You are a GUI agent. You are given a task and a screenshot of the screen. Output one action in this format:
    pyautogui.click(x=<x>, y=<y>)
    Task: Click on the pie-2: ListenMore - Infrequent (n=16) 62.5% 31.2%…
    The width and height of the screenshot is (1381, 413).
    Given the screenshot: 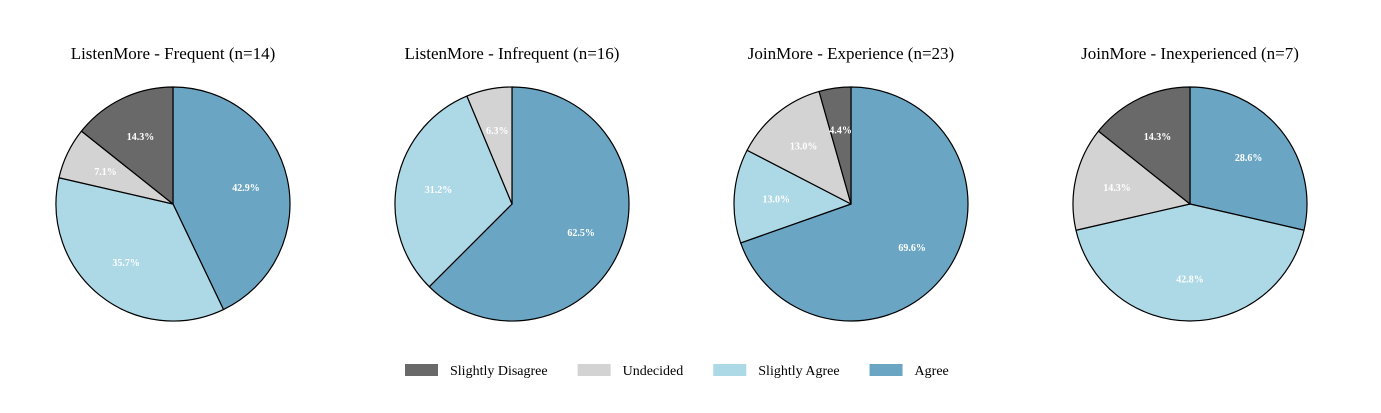 What is the action you would take?
    pyautogui.click(x=512, y=183)
    